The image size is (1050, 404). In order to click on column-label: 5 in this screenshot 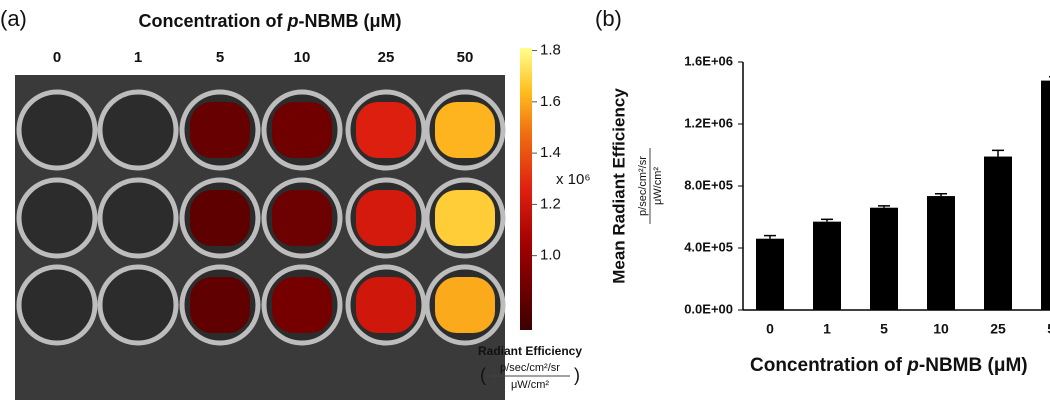, I will do `click(220, 57)`.